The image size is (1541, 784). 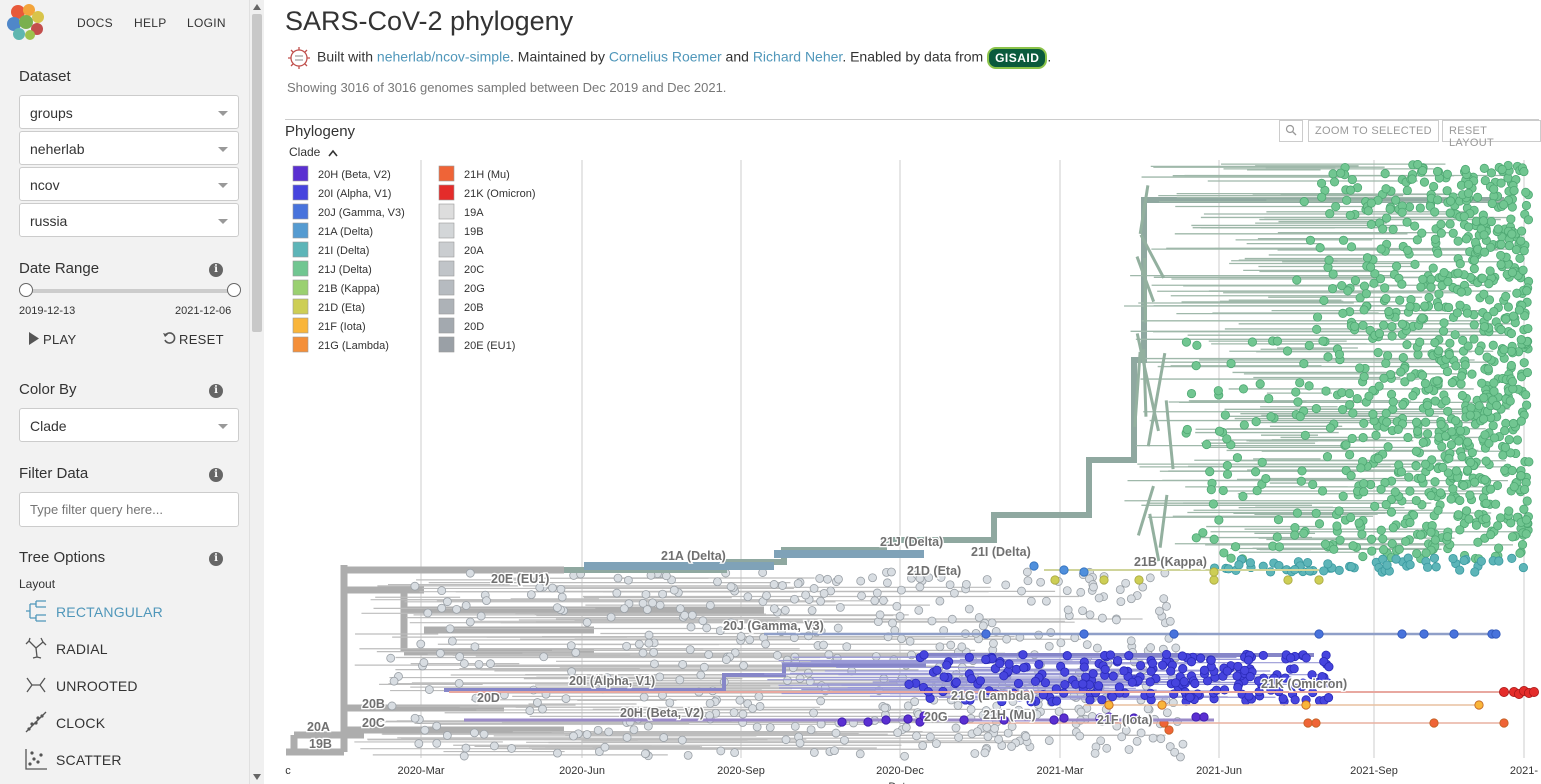 What do you see at coordinates (665, 56) in the screenshot?
I see `maintainer-link: Cornelius Roemer` at bounding box center [665, 56].